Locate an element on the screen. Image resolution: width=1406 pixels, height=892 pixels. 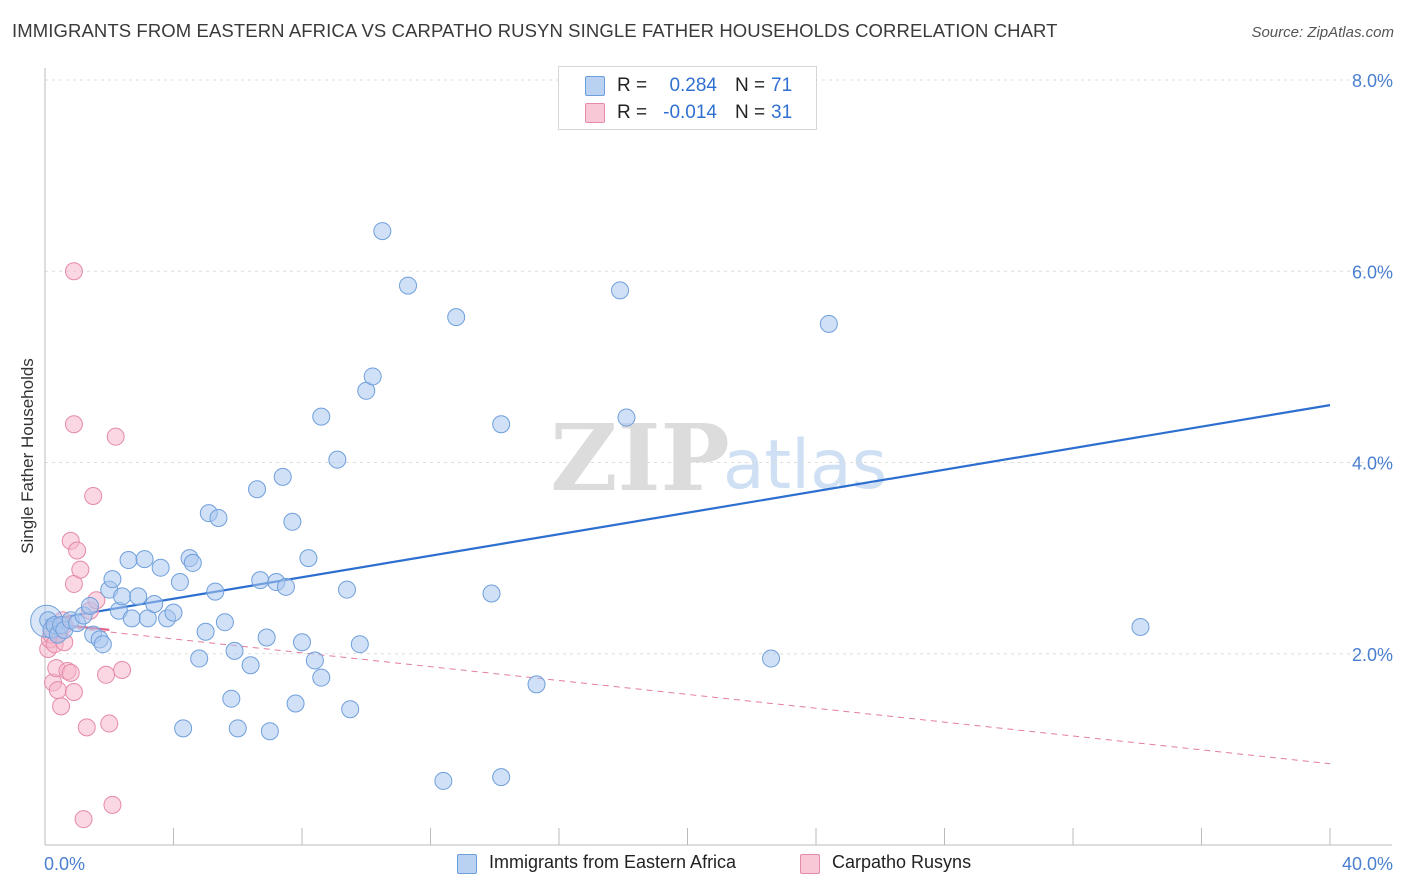
bottom-legend-label: Carpatho Rusyns is located at coordinates (902, 862).